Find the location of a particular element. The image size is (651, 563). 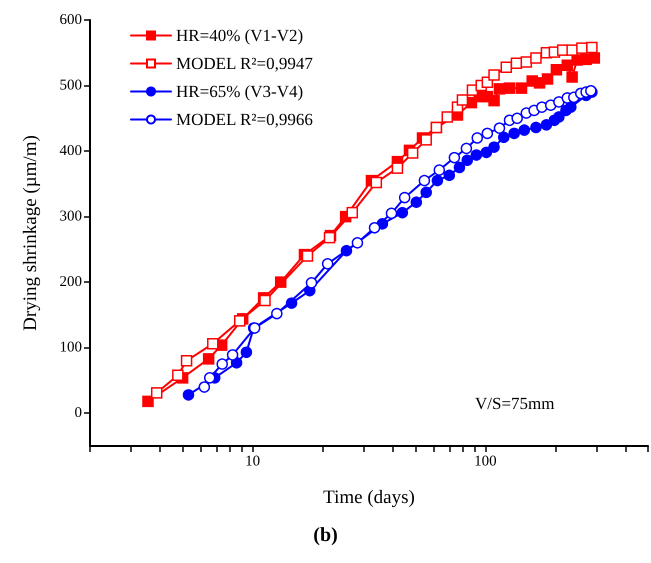

y-tick-label: 0 is located at coordinates (78, 413).